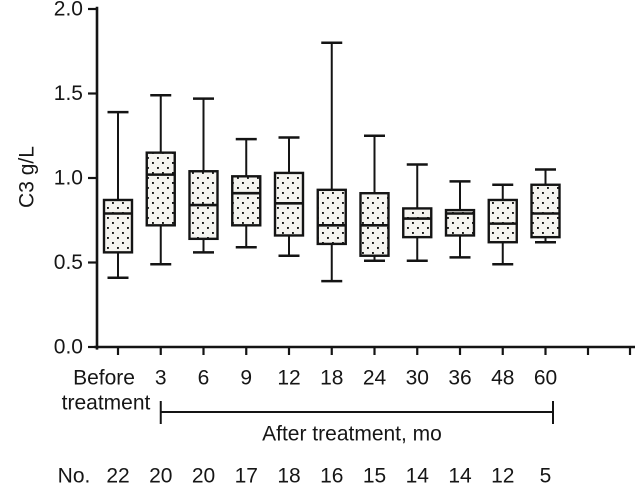 This screenshot has width=635, height=498. Describe the element at coordinates (288, 476) in the screenshot. I see `count-value: 18` at that location.